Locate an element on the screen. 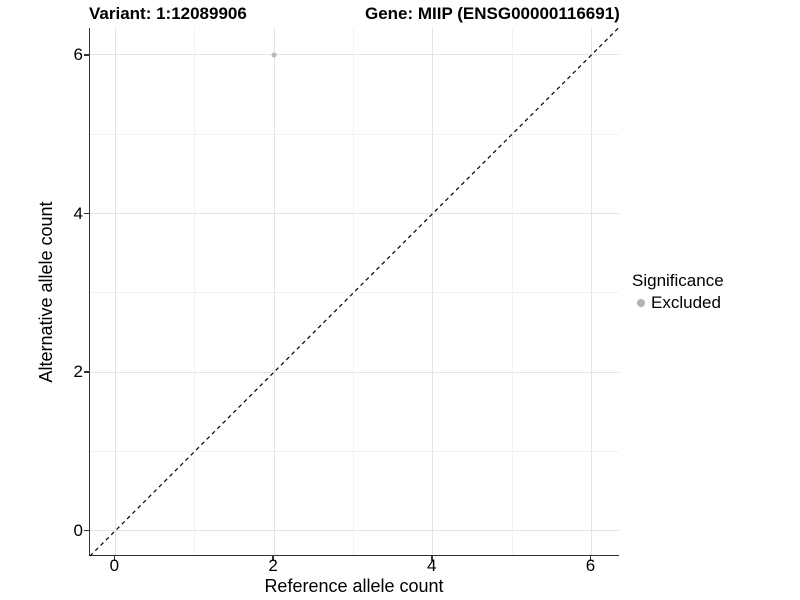 This screenshot has height=600, width=800. x-axis-title: Reference allele count is located at coordinates (354, 586).